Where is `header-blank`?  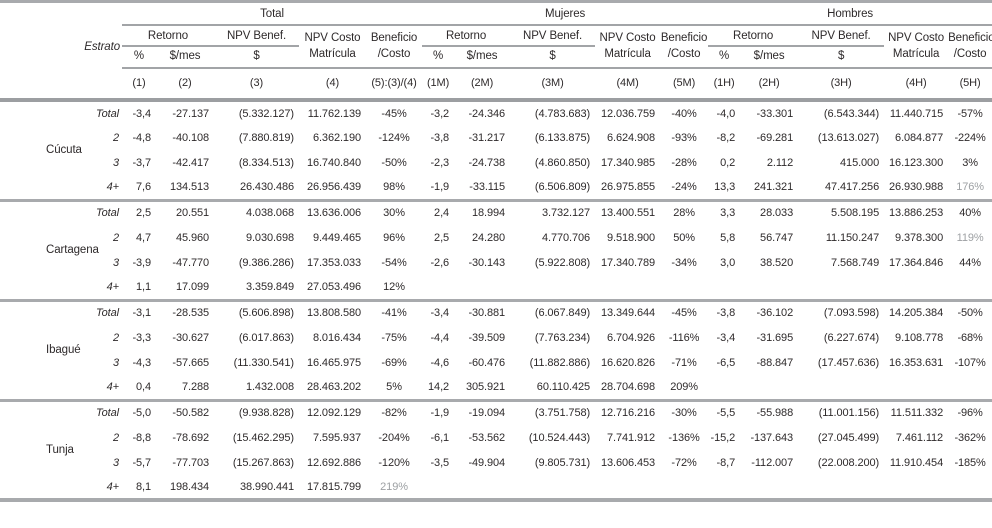 header-blank is located at coordinates (61, 85).